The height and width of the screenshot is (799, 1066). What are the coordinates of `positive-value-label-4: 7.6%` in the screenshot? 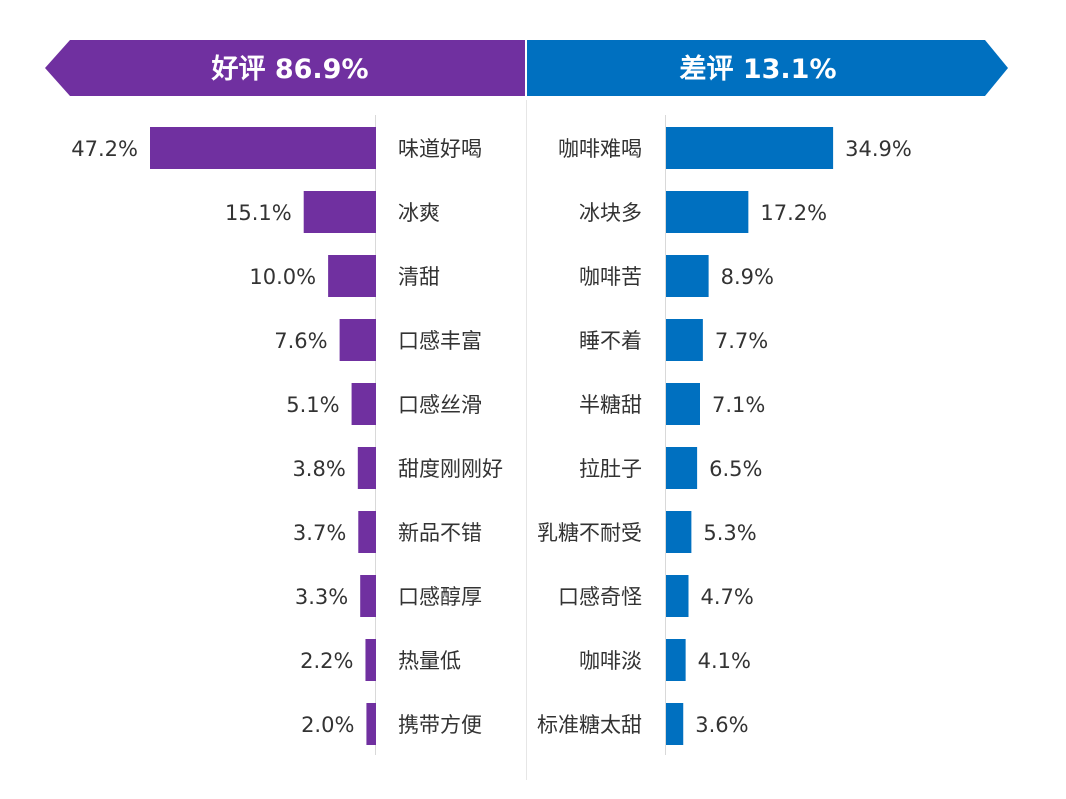 It's located at (300, 341).